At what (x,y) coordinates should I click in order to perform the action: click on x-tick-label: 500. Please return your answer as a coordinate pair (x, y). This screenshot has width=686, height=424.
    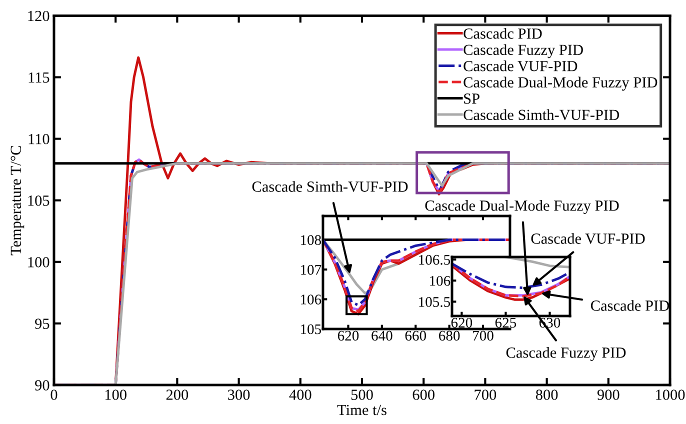
    Looking at the image, I should click on (362, 395).